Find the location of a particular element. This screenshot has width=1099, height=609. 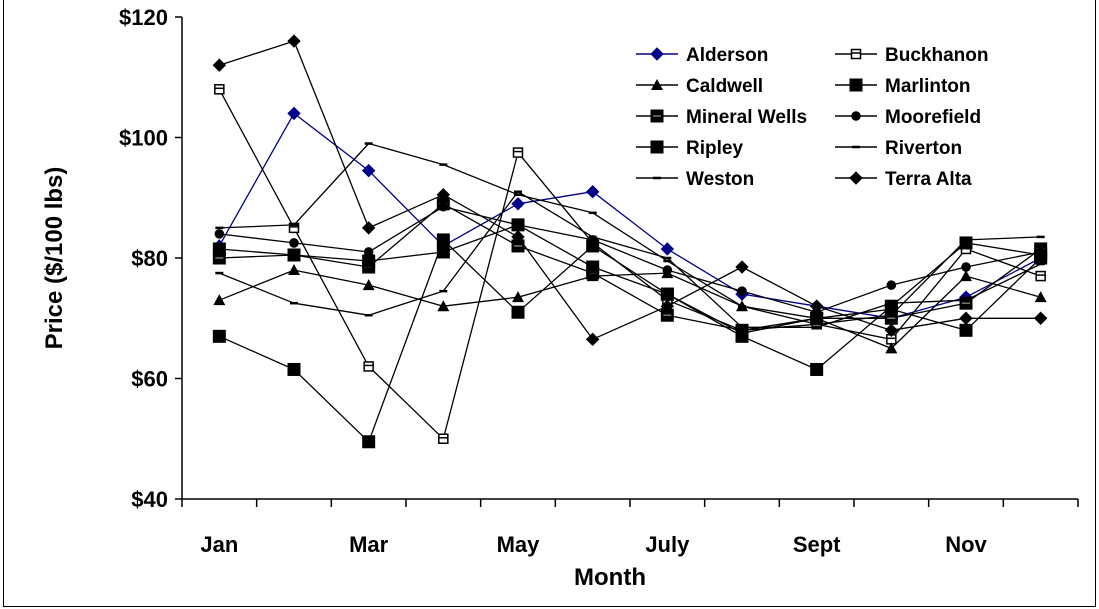

legend-label: Terra Alta is located at coordinates (928, 179).